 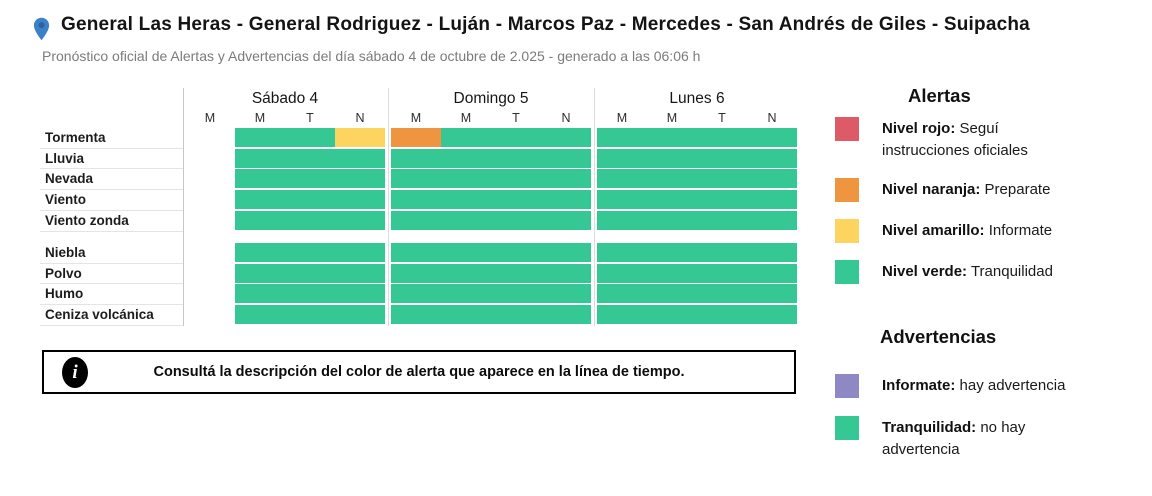 I want to click on timeline-cell-polvo-d2-p2, so click(x=722, y=273).